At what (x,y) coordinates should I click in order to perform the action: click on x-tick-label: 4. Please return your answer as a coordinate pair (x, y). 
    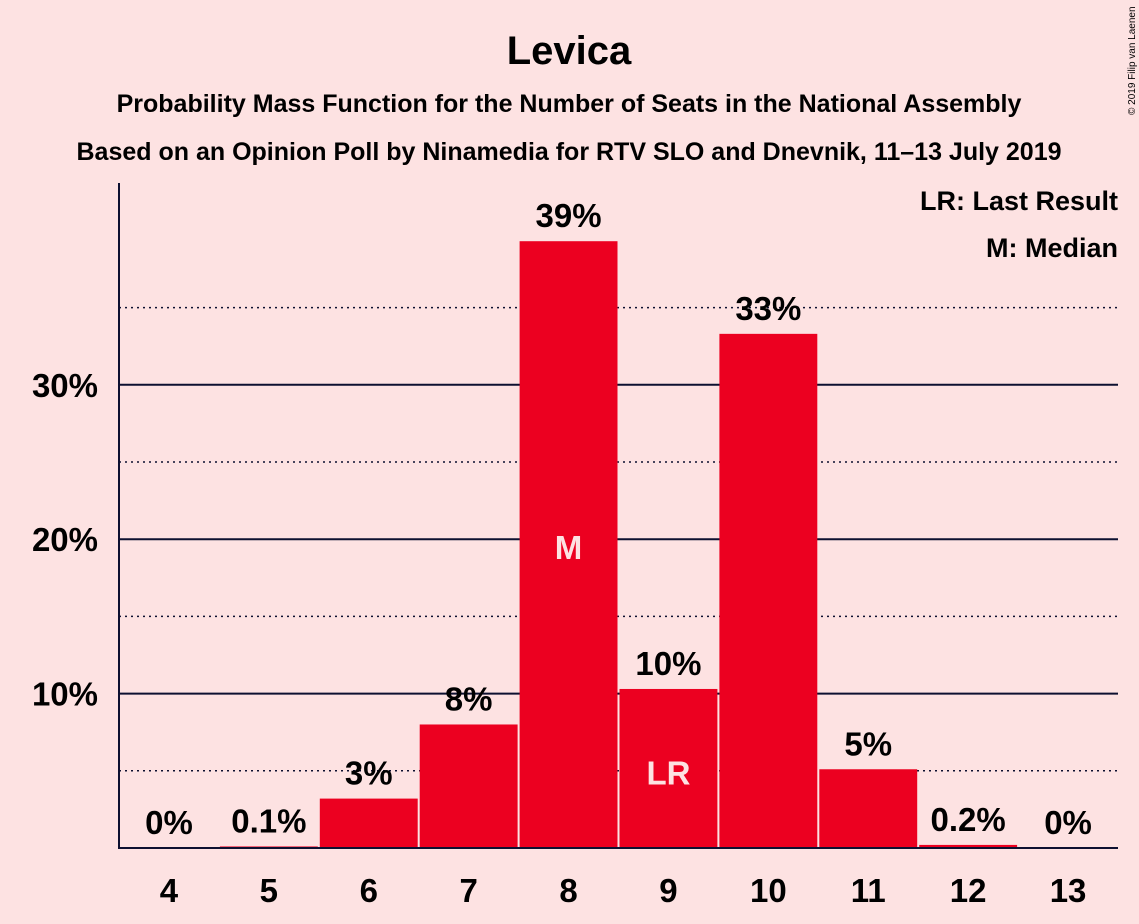
    Looking at the image, I should click on (169, 890).